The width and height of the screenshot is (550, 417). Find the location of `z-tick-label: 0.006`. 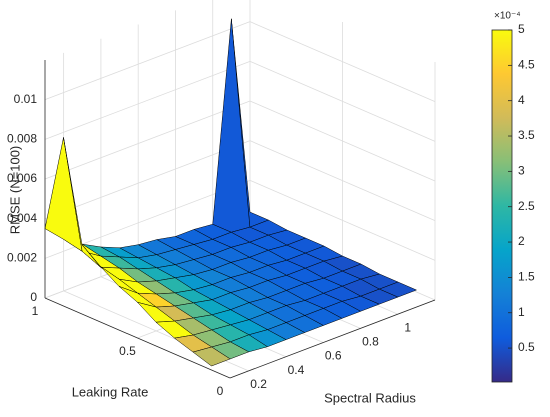

z-tick-label: 0.006 is located at coordinates (22, 178).